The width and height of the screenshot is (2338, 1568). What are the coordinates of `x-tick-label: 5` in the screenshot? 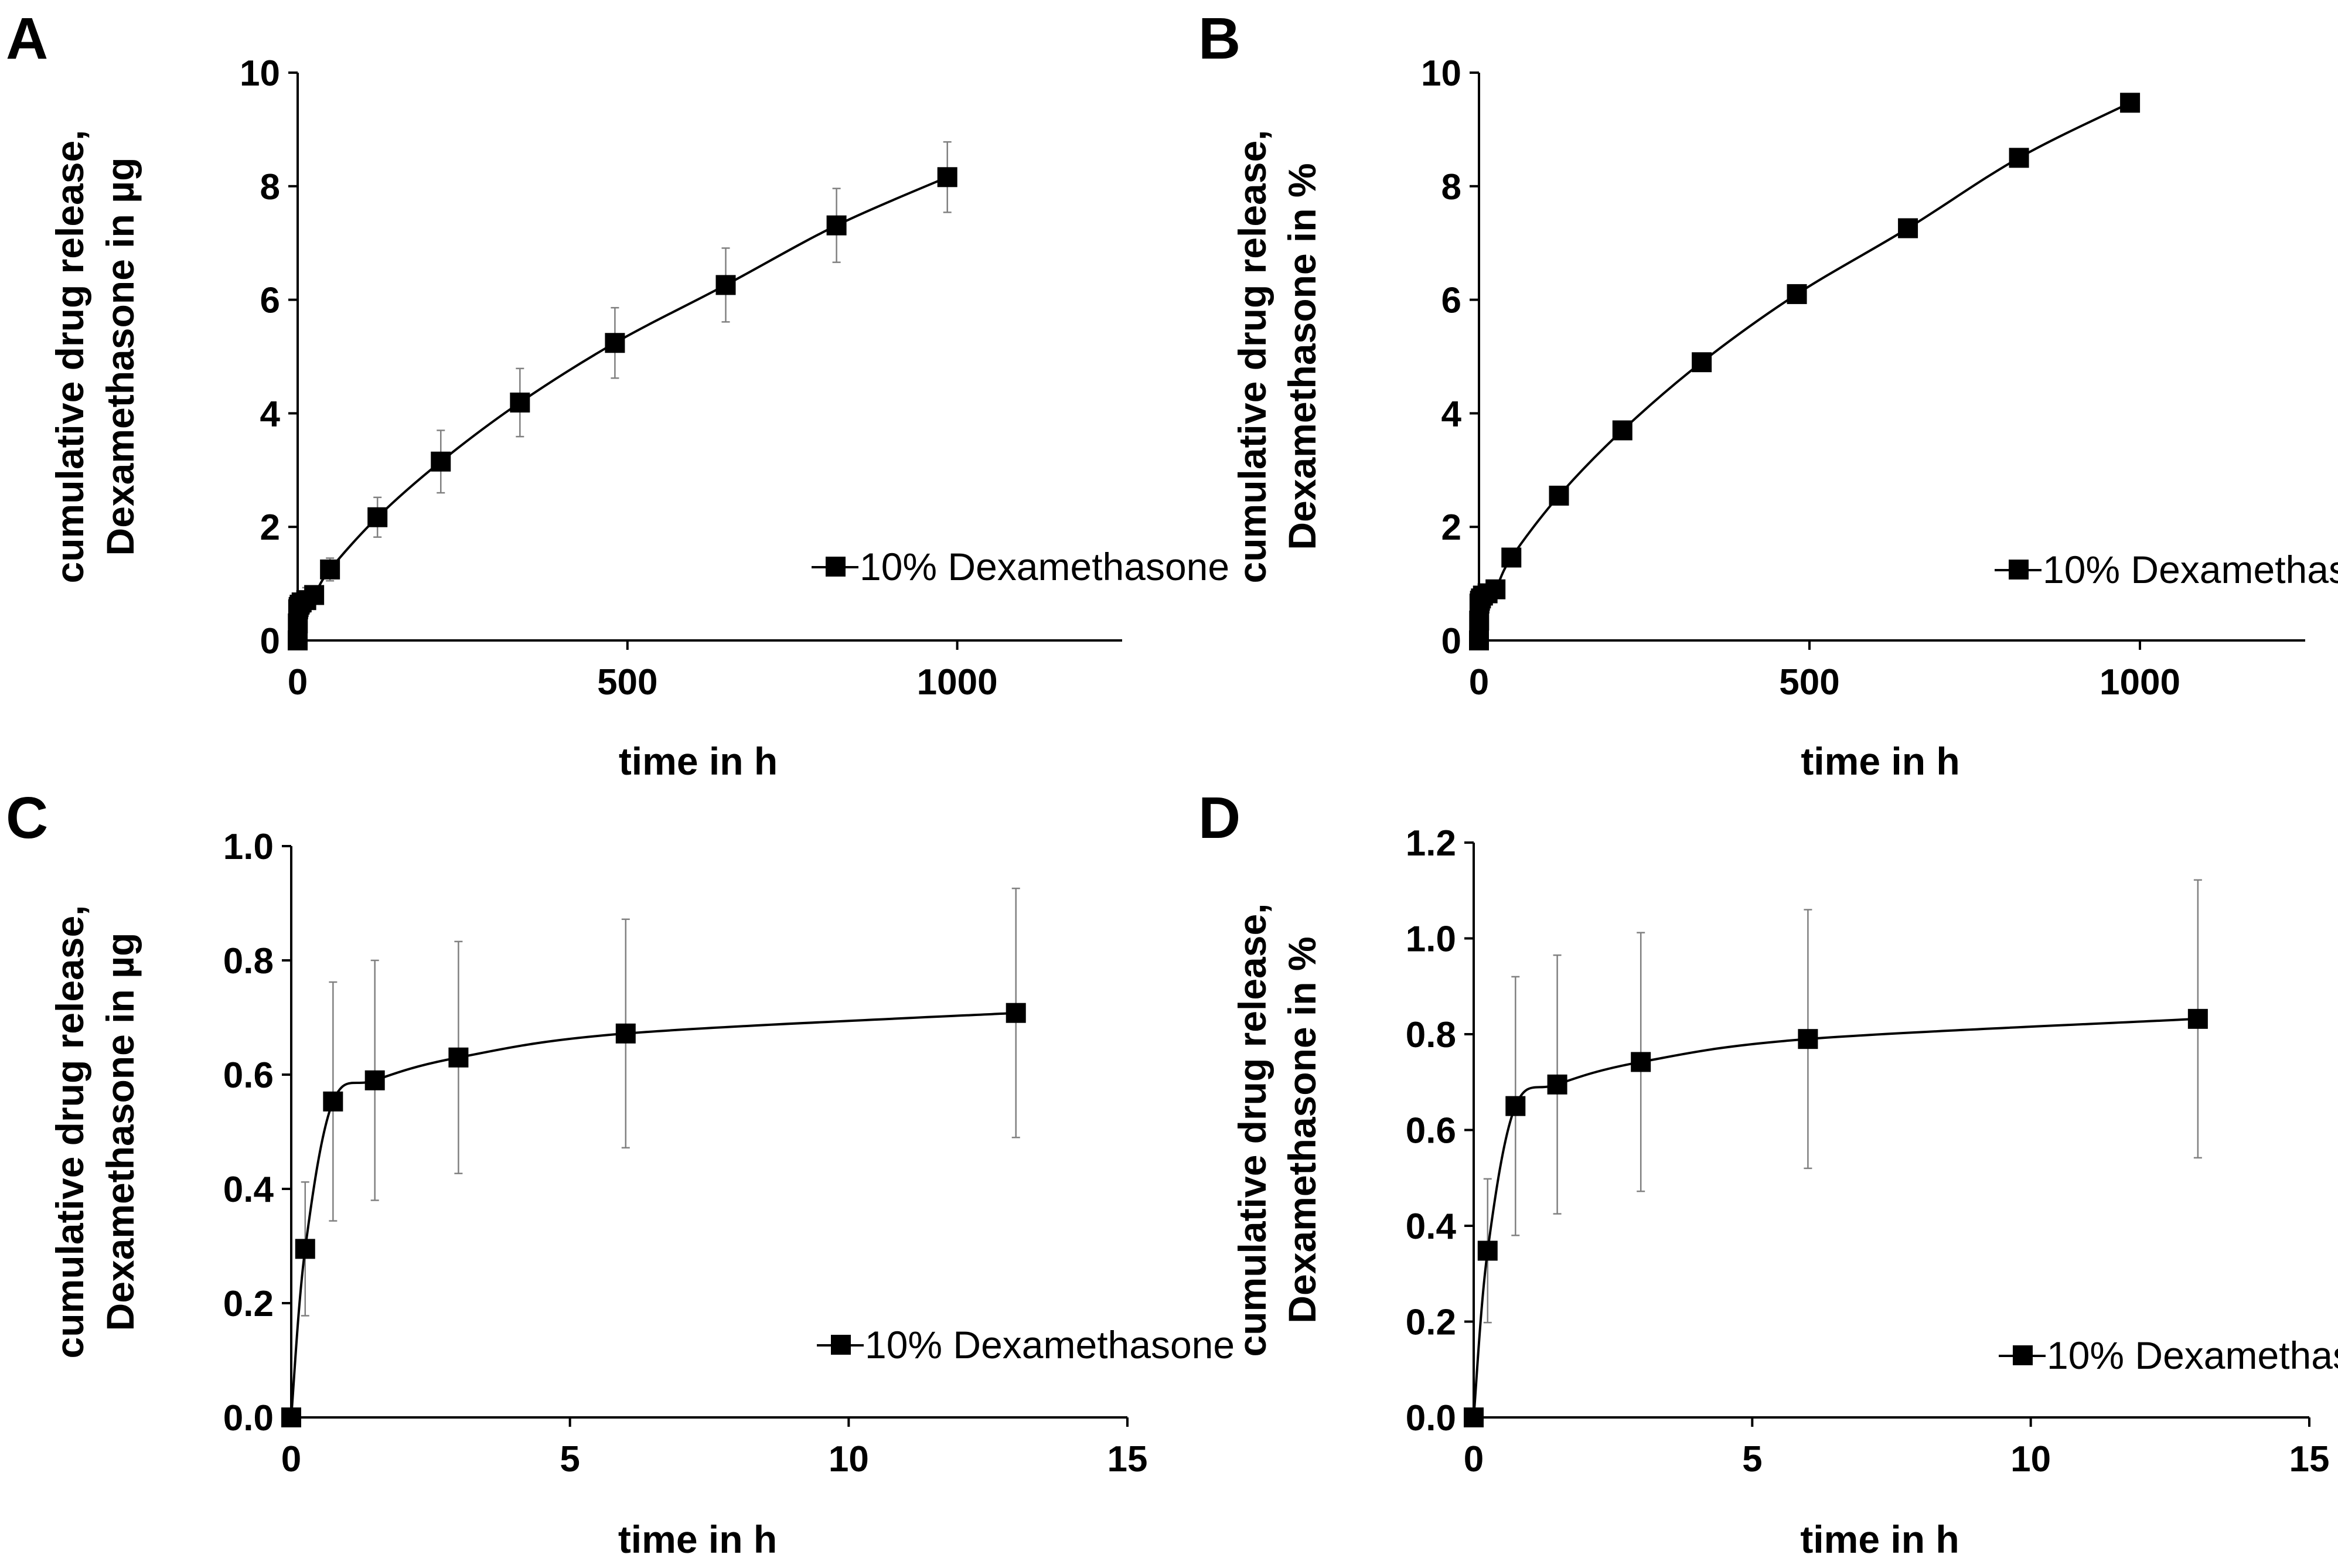 It's located at (1752, 1459).